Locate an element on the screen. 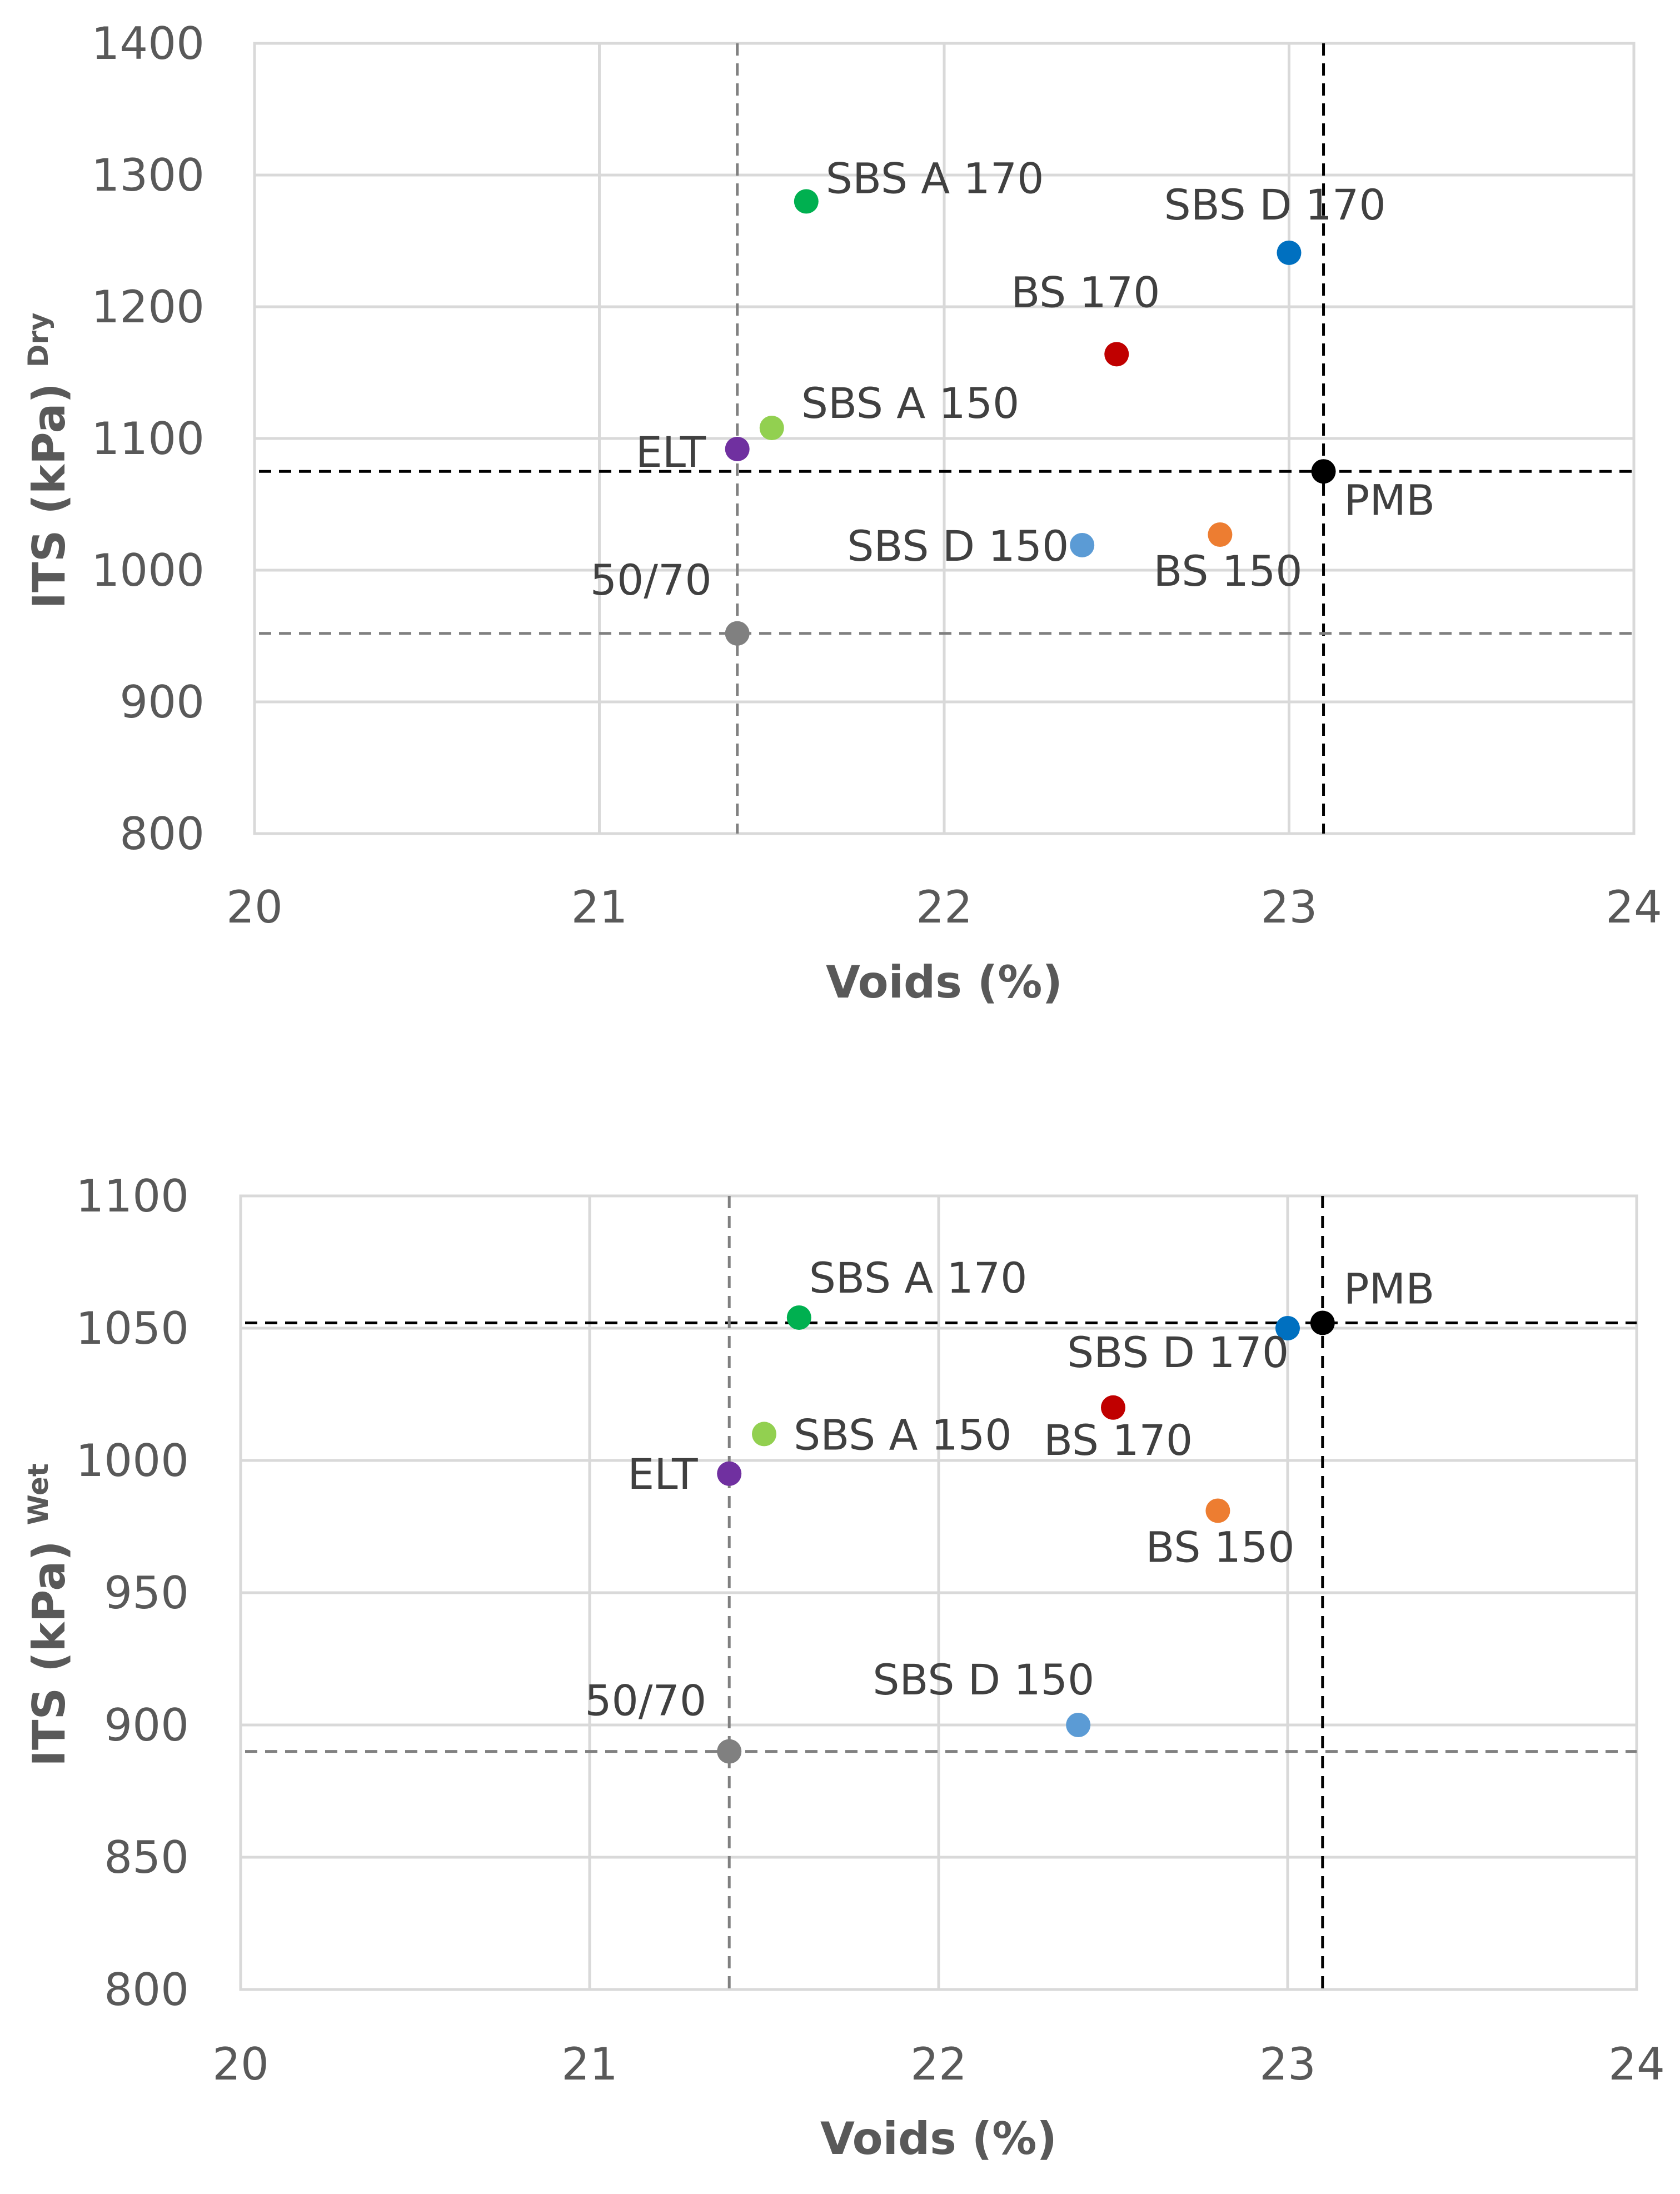 This screenshot has width=1680, height=2194. y-tick-label: 850 is located at coordinates (146, 1857).